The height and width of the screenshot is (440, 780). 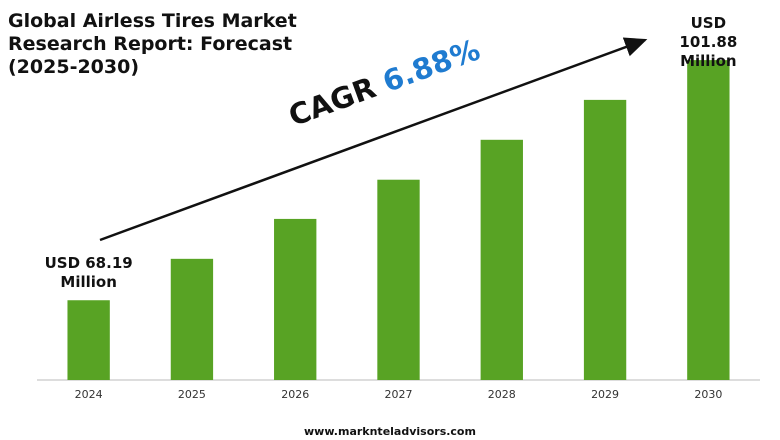 What do you see at coordinates (708, 42) in the screenshot?
I see `value-label: USD 101.88 Million` at bounding box center [708, 42].